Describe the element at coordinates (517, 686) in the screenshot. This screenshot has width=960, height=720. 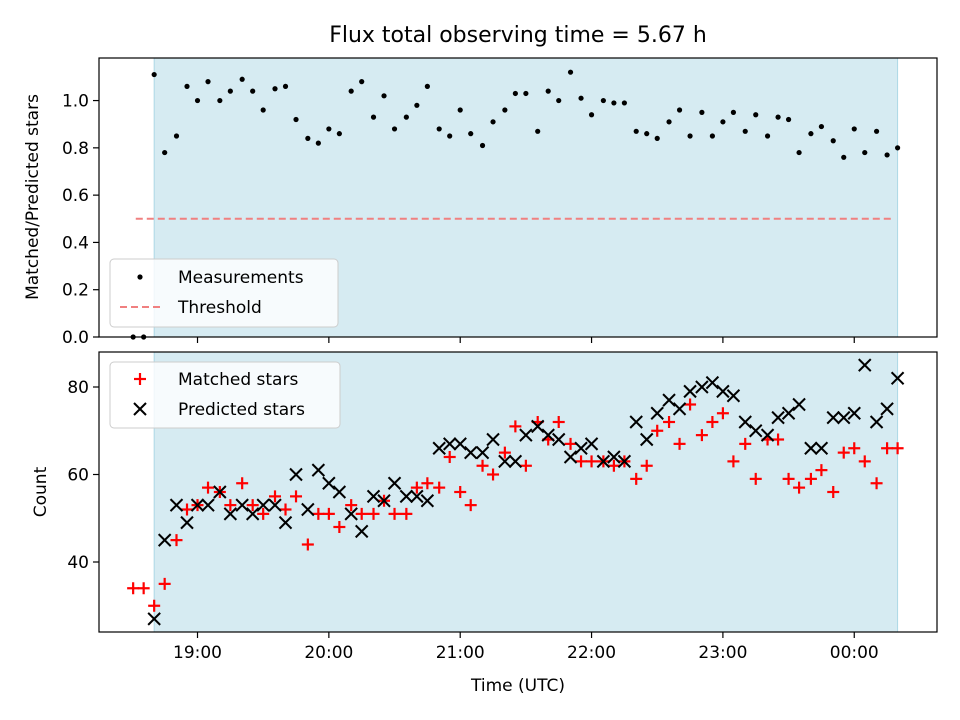
I see `count-panel-xlabel: Time (UTC)` at that location.